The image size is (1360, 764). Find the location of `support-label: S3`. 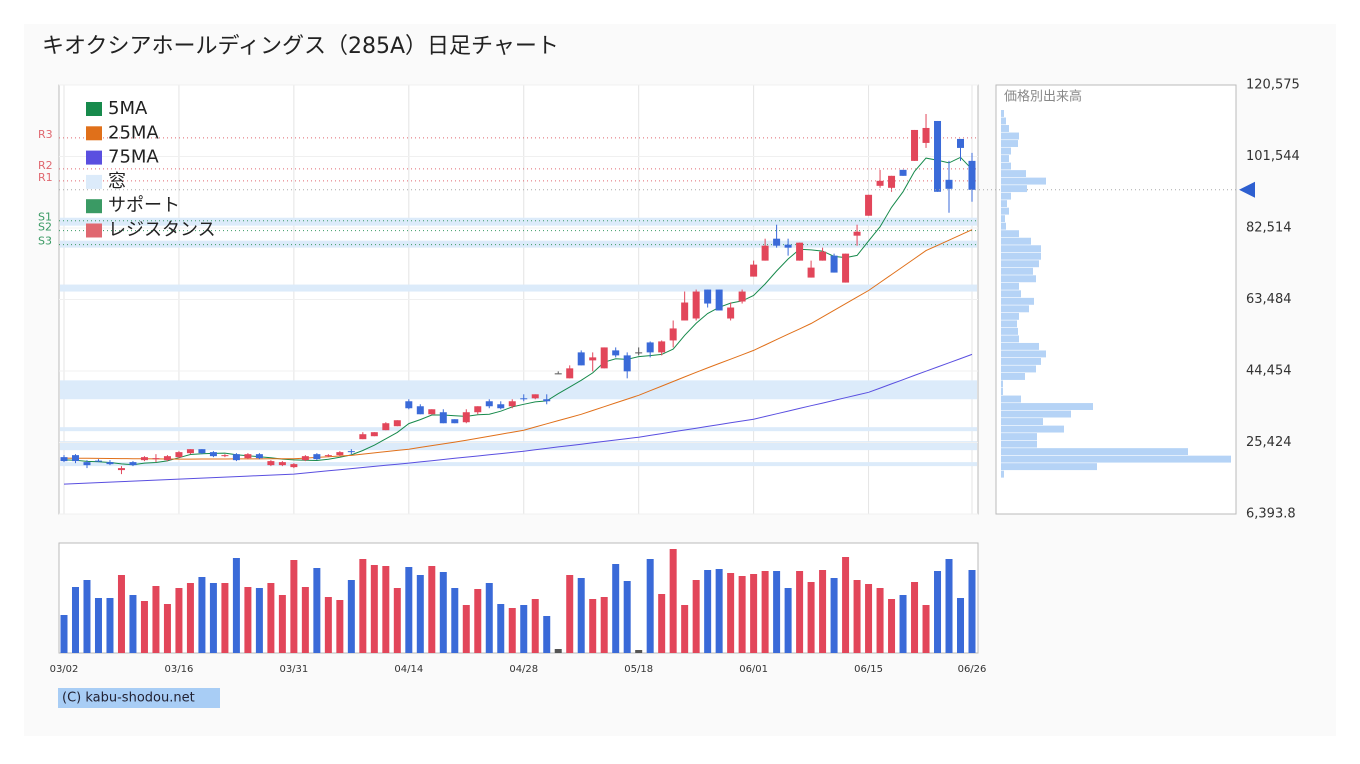

support-label: S3 is located at coordinates (45, 241).